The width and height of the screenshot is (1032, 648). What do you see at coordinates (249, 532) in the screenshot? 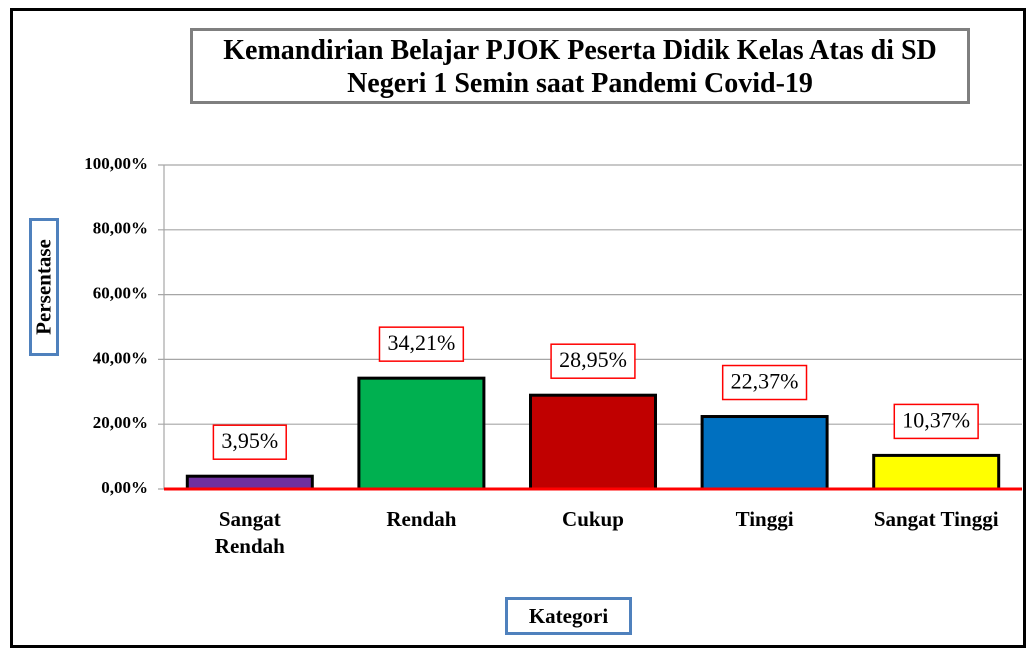
I see `x-tick-label: Sangat Rendah` at bounding box center [249, 532].